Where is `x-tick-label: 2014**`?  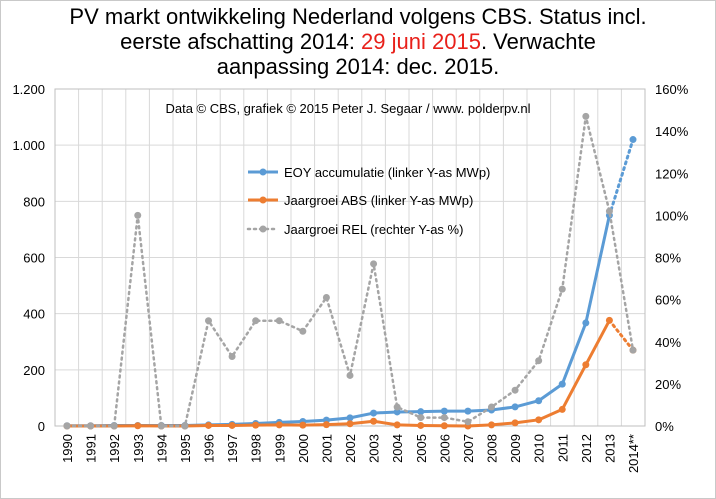 x-tick-label: 2014** is located at coordinates (633, 453).